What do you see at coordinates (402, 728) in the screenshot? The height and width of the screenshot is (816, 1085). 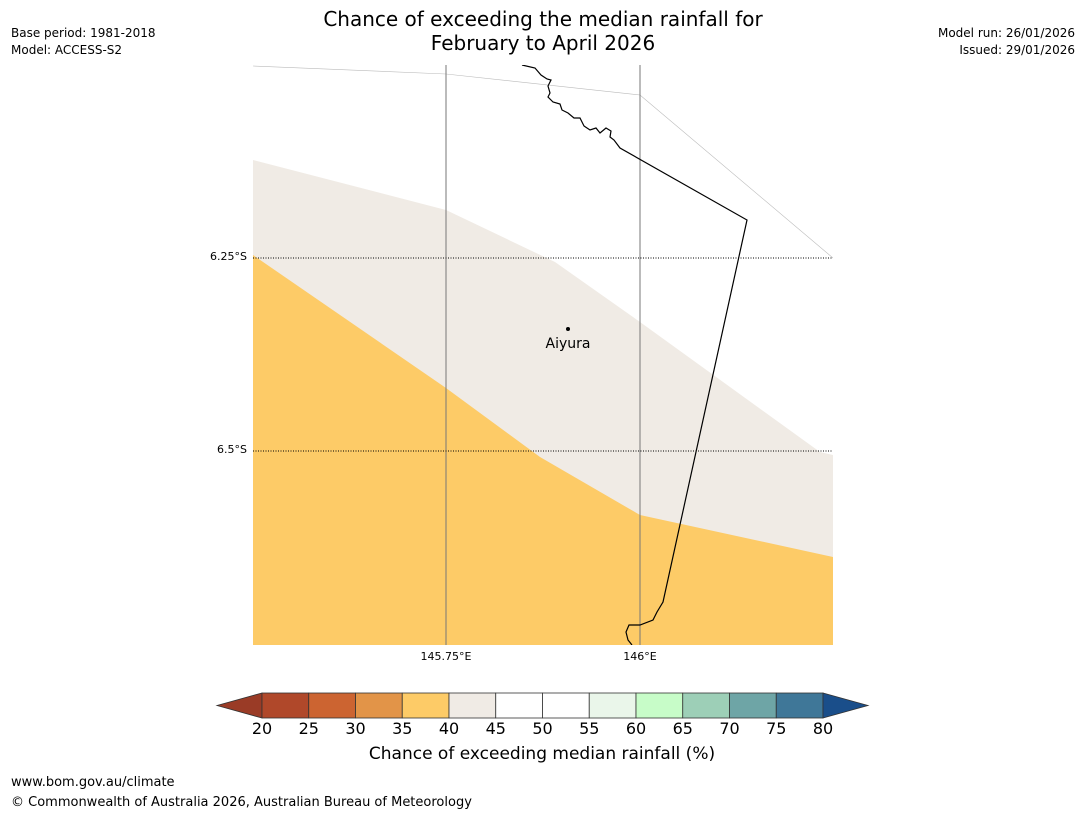 I see `colorbar-tick-35: 35` at bounding box center [402, 728].